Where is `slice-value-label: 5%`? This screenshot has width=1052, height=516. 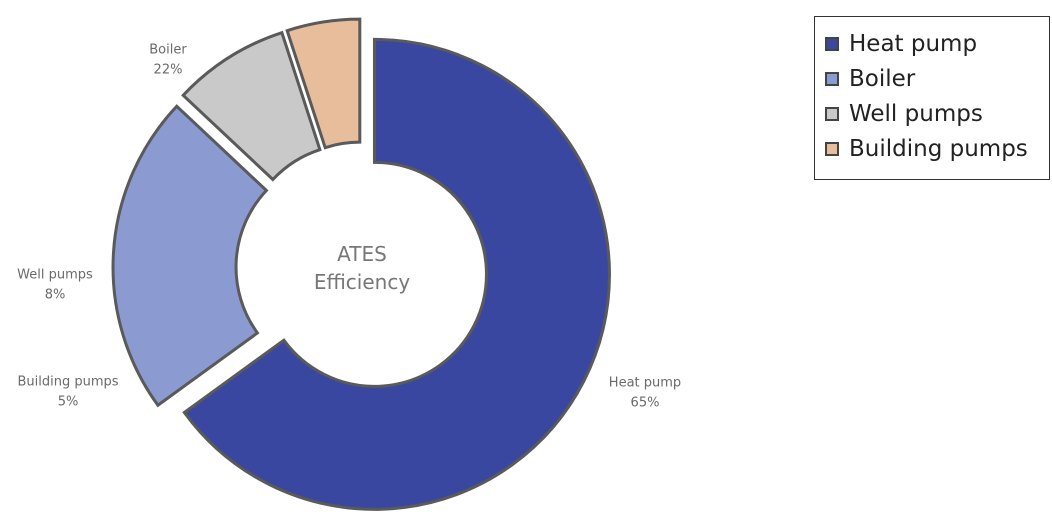
slice-value-label: 5% is located at coordinates (68, 402).